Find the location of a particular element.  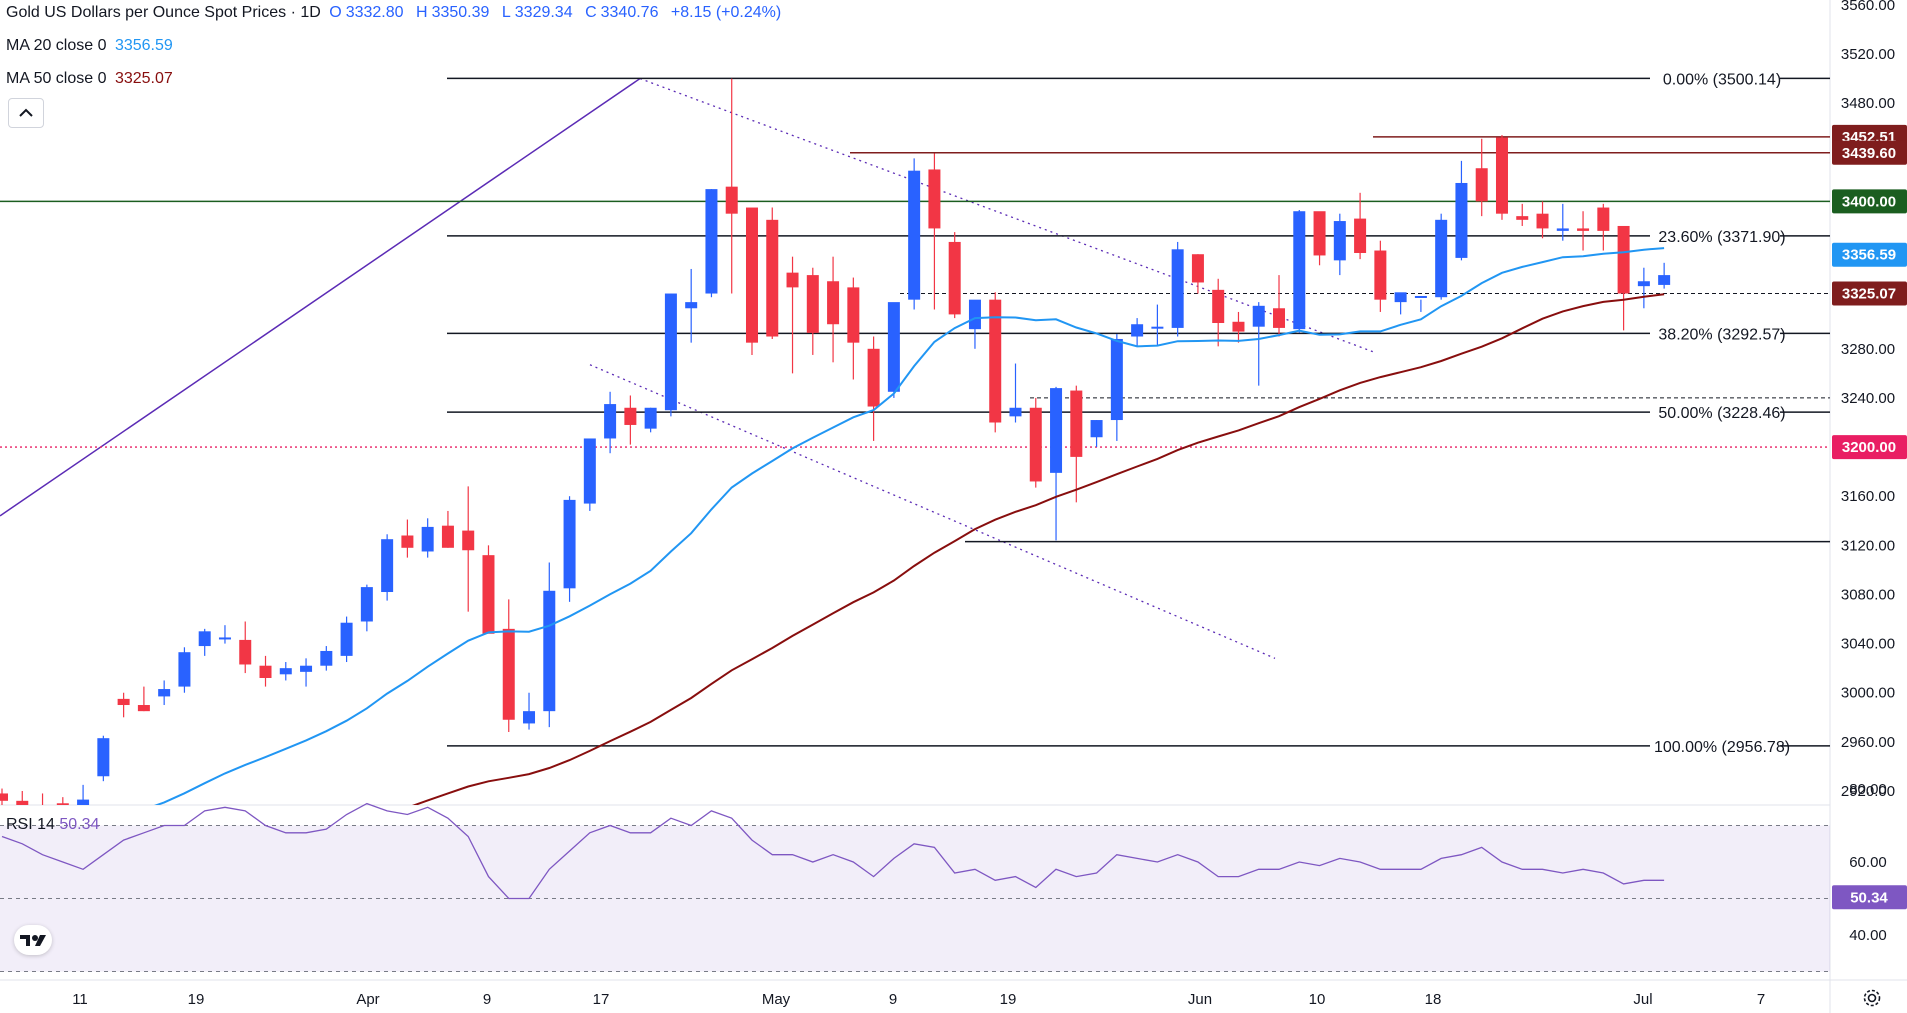

fib-level-label: 100.00% (2956.78) is located at coordinates (1722, 747).